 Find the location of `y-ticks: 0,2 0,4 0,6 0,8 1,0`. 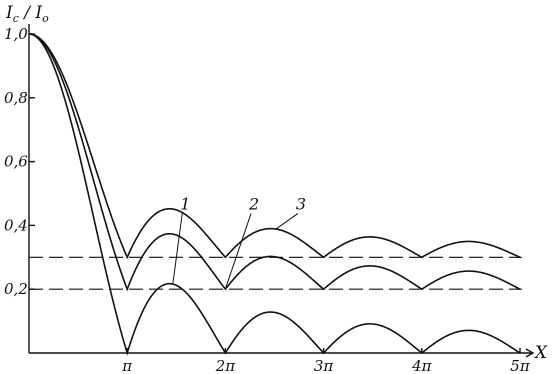

y-ticks: 0,2 0,4 0,6 0,8 1,0 is located at coordinates (19, 161).